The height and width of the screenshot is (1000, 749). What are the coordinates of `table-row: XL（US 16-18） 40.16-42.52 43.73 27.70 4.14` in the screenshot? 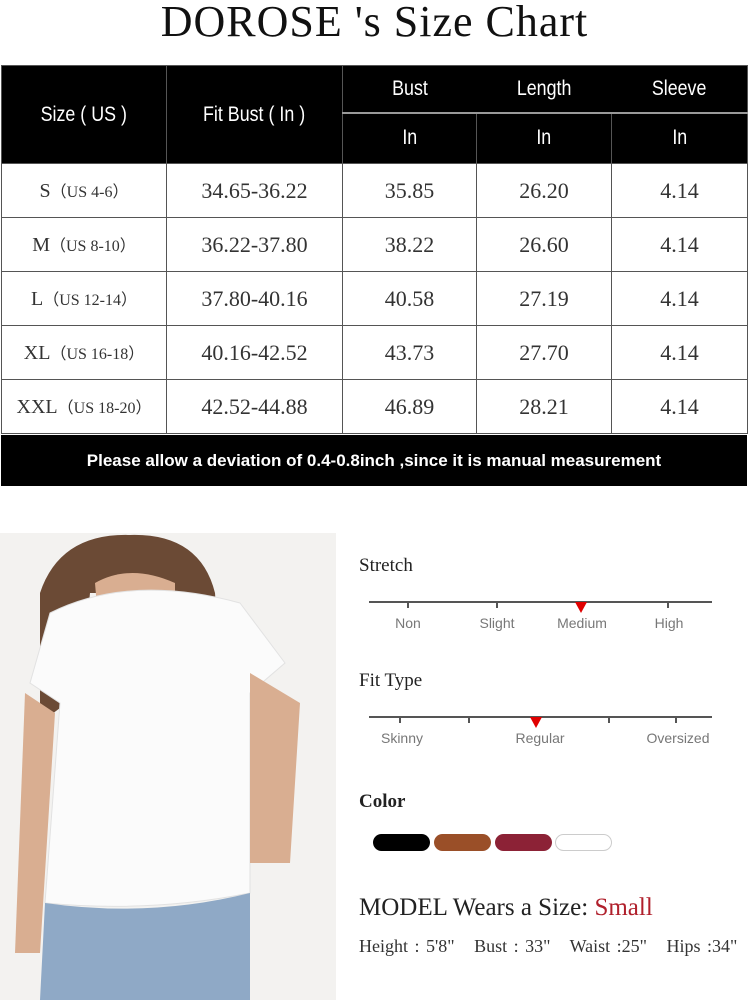 It's located at (374, 352).